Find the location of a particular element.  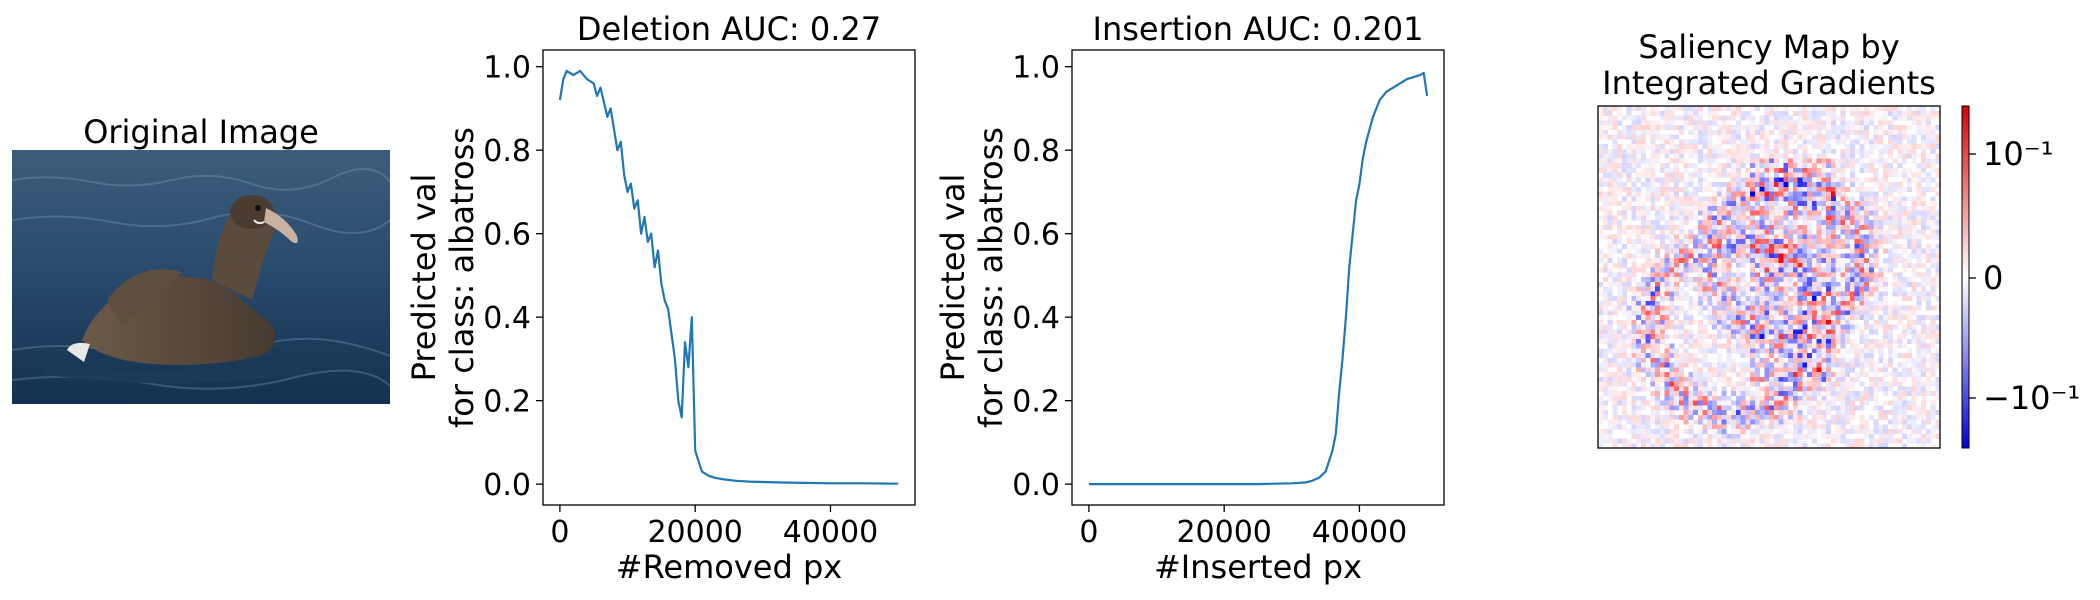

insertion-y-tick-label: 0.2 is located at coordinates (1036, 402).